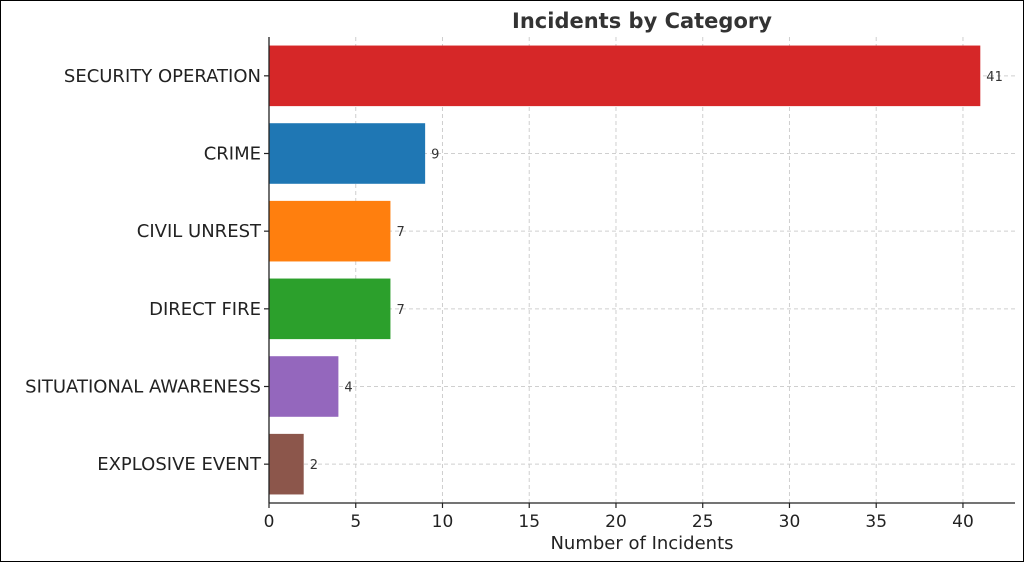 This screenshot has width=1024, height=566. What do you see at coordinates (876, 522) in the screenshot?
I see `x-tick-label: 35` at bounding box center [876, 522].